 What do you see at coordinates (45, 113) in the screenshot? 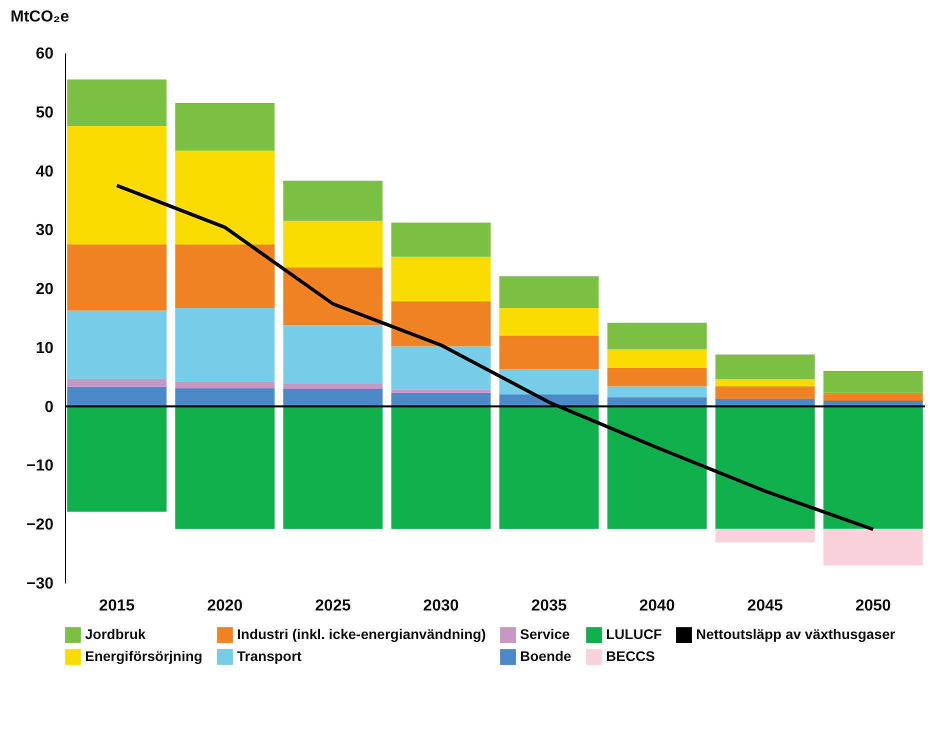
I see `y-tick-label: 50` at bounding box center [45, 113].